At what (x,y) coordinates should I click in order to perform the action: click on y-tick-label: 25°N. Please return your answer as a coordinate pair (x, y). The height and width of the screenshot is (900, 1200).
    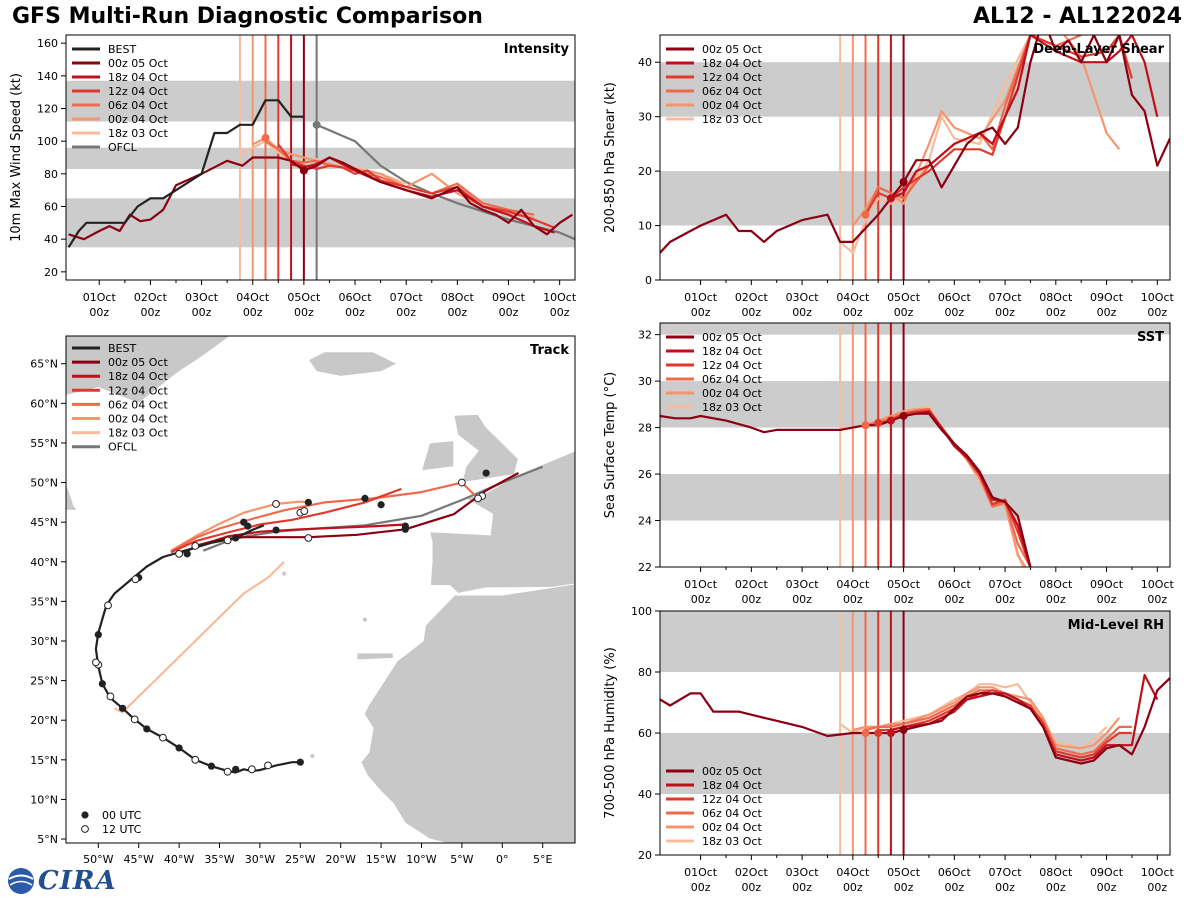
    Looking at the image, I should click on (44, 681).